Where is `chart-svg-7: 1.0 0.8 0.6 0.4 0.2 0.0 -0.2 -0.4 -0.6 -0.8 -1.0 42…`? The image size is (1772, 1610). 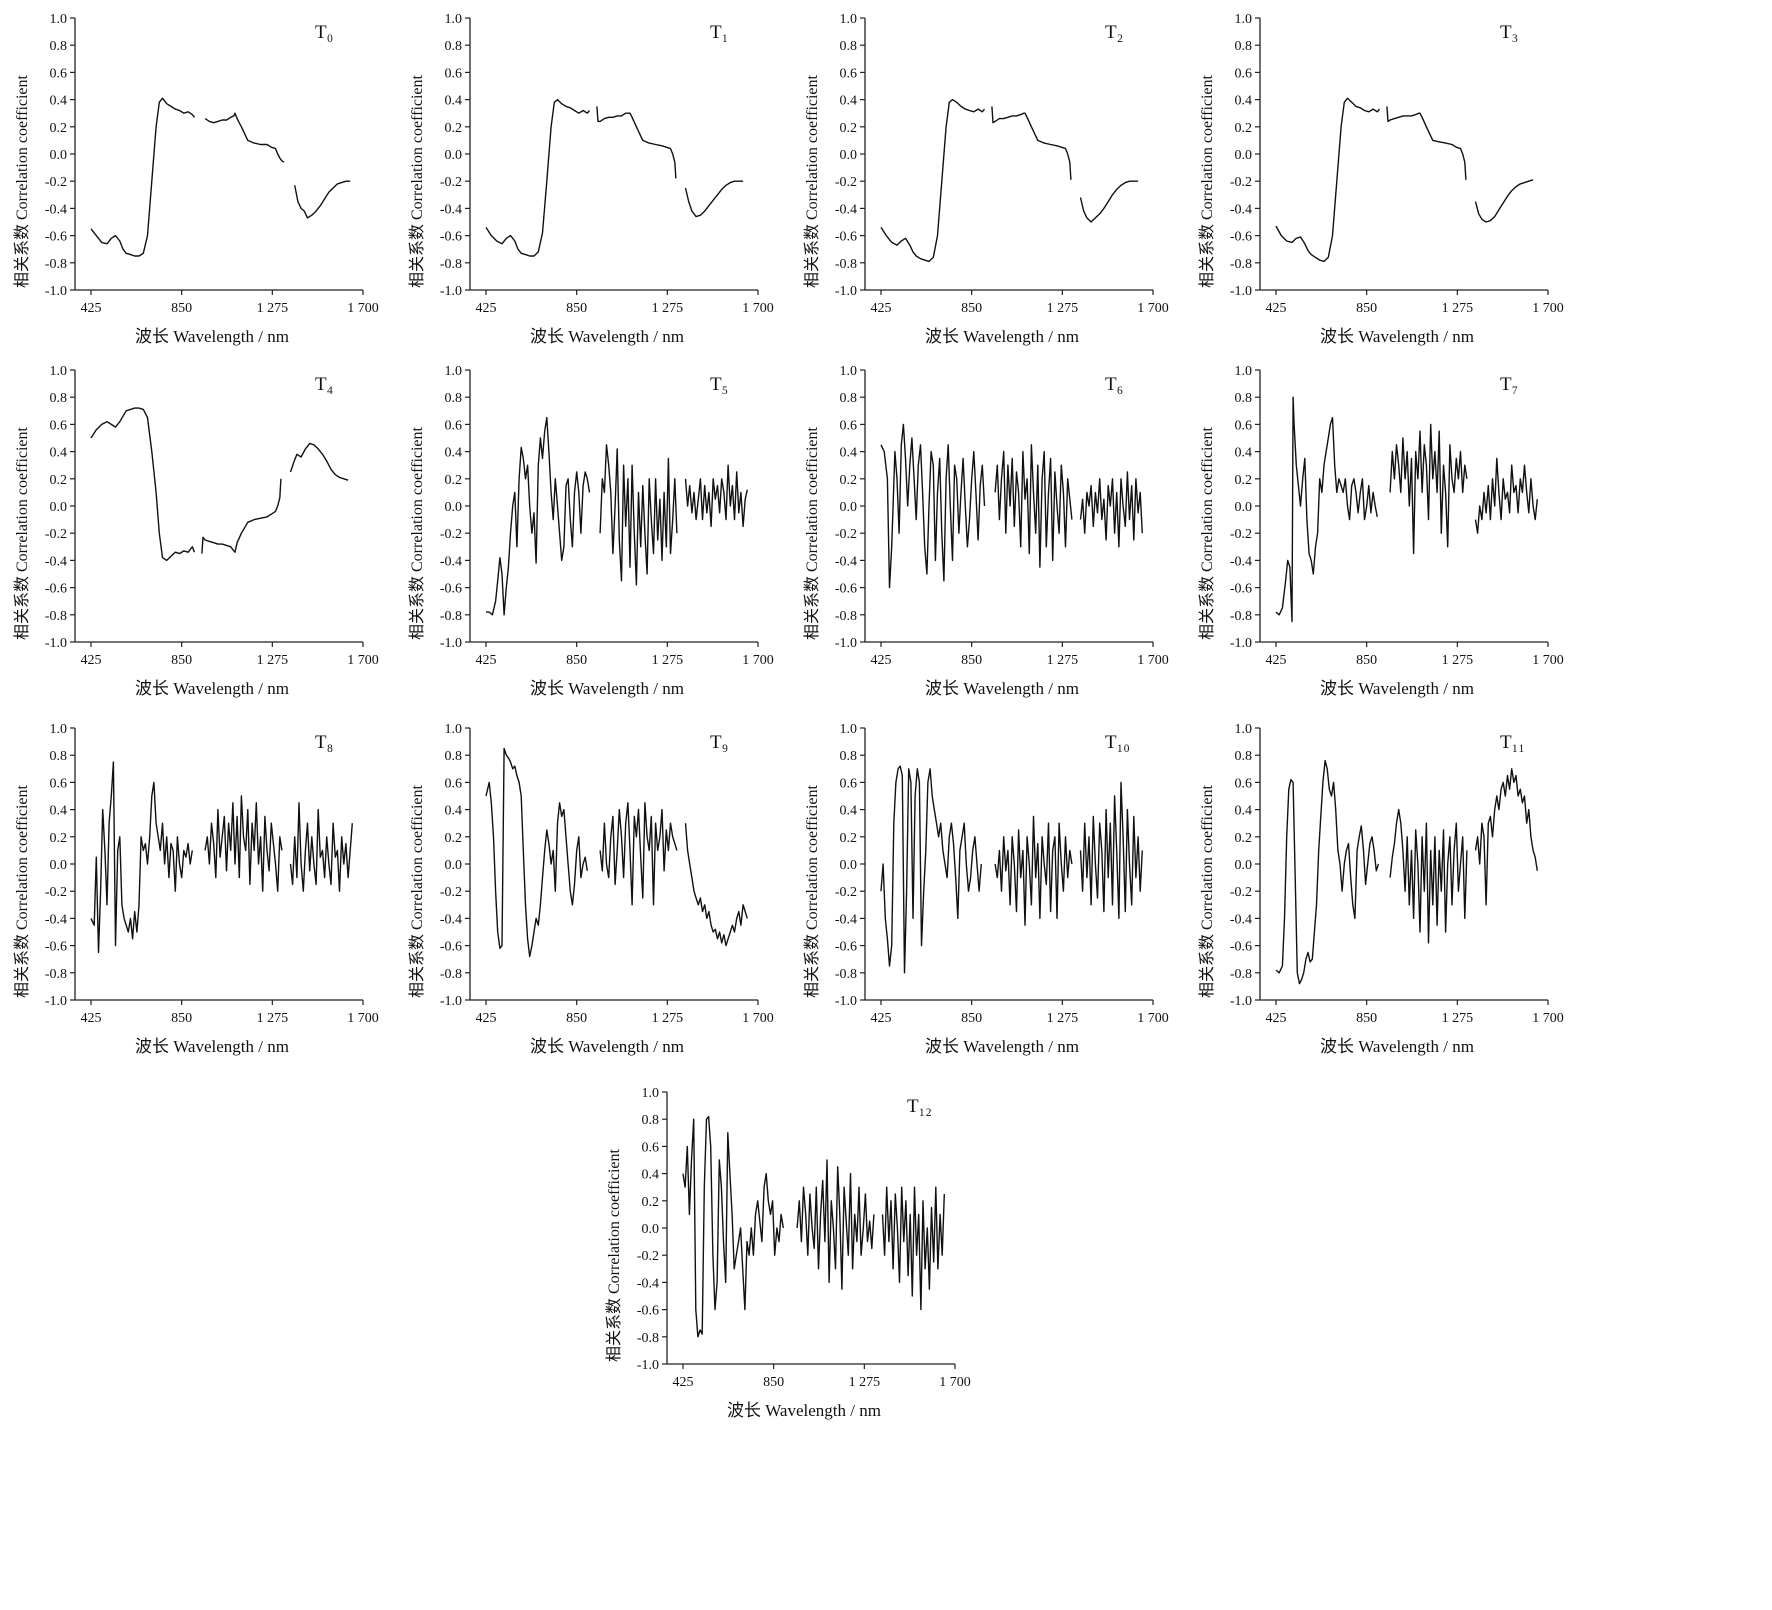
chart-svg-7: 1.0 0.8 0.6 0.4 0.2 0.0 -0.2 -0.4 -0.6 -0.8 -1.0 42… is located at coordinates (1397, 516).